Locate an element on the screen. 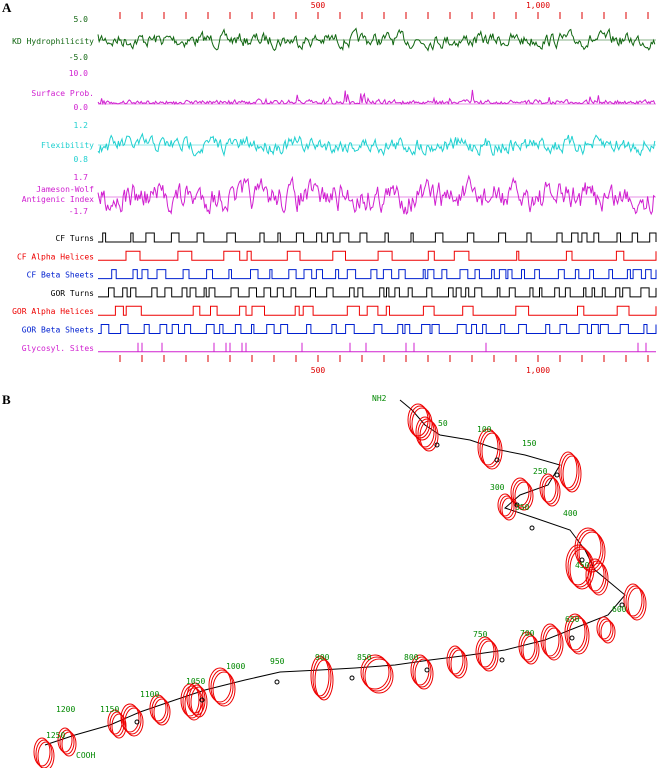 This screenshot has width=658, height=772. track-label: CF Turns is located at coordinates (74, 238).